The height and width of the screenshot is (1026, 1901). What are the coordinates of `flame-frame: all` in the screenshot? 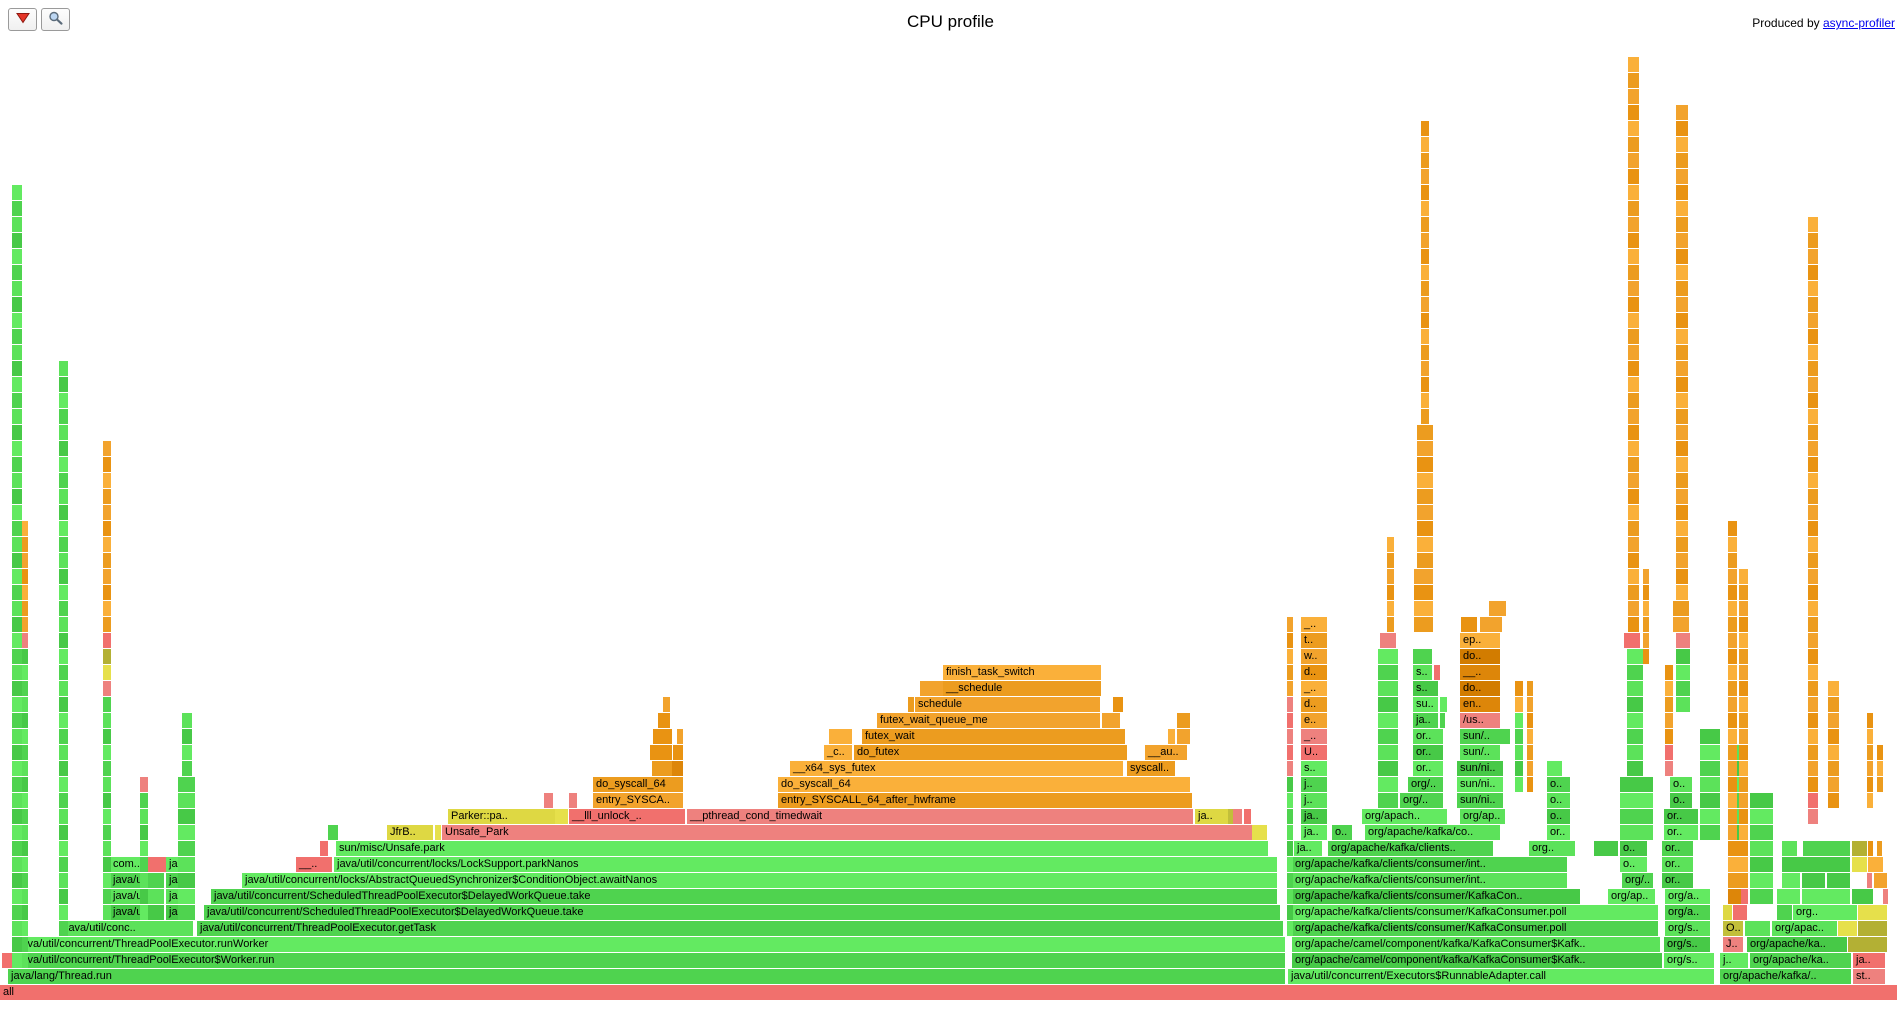 It's located at (948, 992).